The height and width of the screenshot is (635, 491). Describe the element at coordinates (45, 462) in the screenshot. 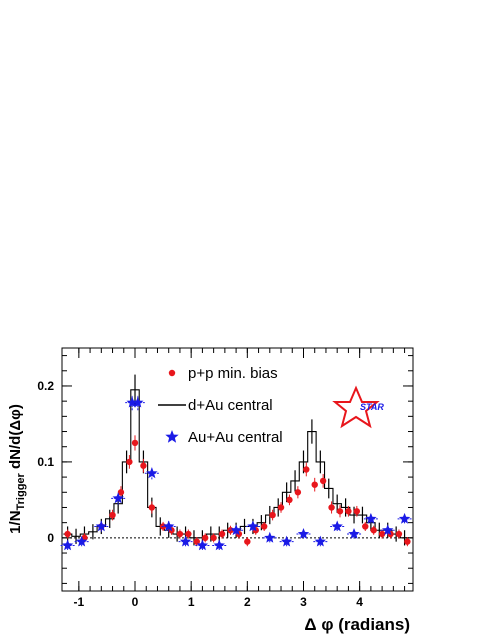

I see `y-tick-label: 0.1` at that location.